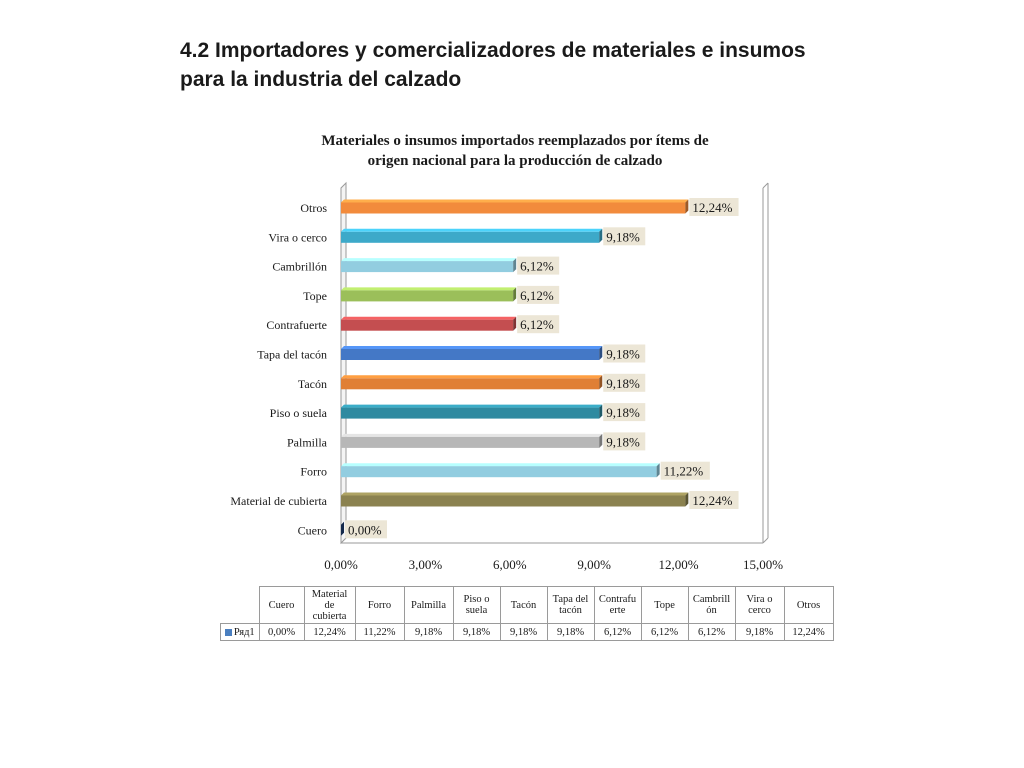 Image resolution: width=1024 pixels, height=768 pixels. I want to click on category-label: Otros, so click(313, 208).